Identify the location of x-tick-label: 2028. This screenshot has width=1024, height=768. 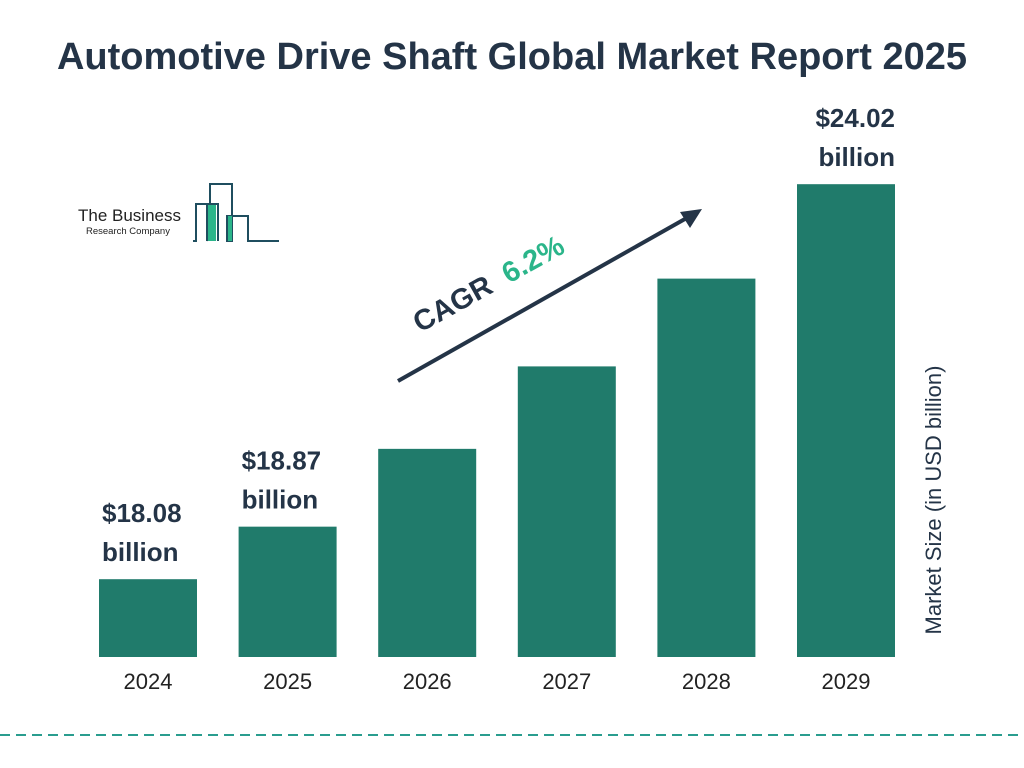
(706, 681).